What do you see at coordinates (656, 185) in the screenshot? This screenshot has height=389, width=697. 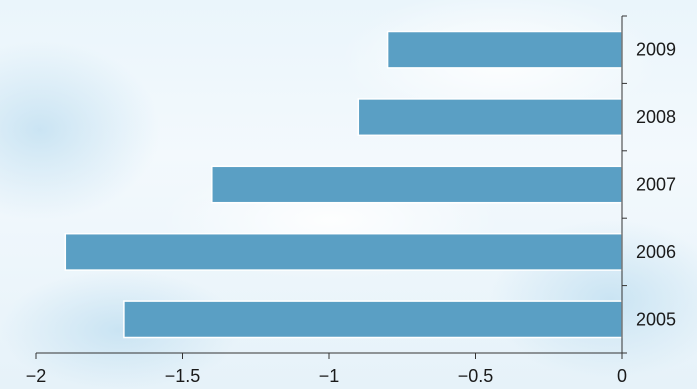 I see `y-tick-label-2007: 2007` at bounding box center [656, 185].